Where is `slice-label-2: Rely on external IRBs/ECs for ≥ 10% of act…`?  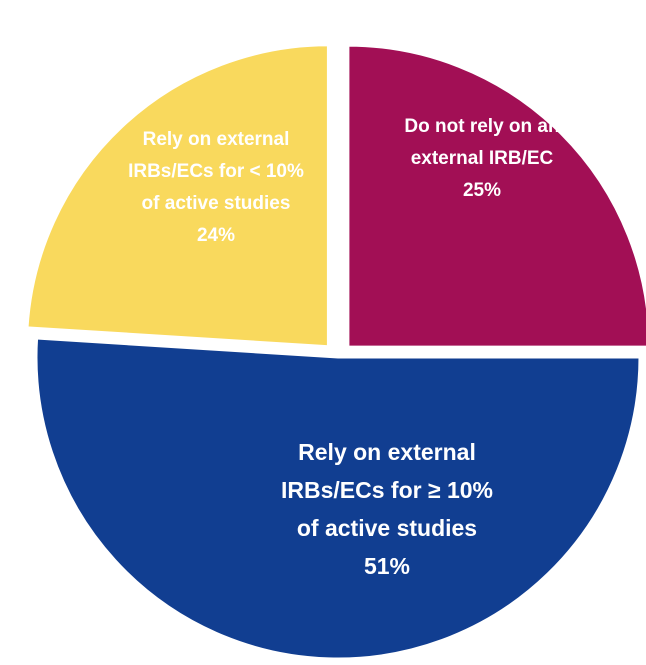 slice-label-2: Rely on external IRBs/ECs for ≥ 10% of act… is located at coordinates (387, 509).